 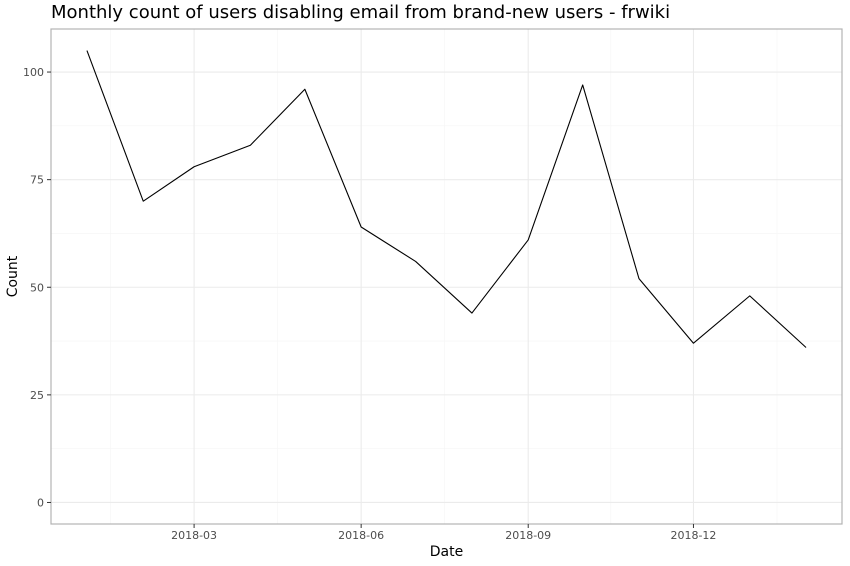 I want to click on y-tick-label: 25, so click(x=37, y=395).